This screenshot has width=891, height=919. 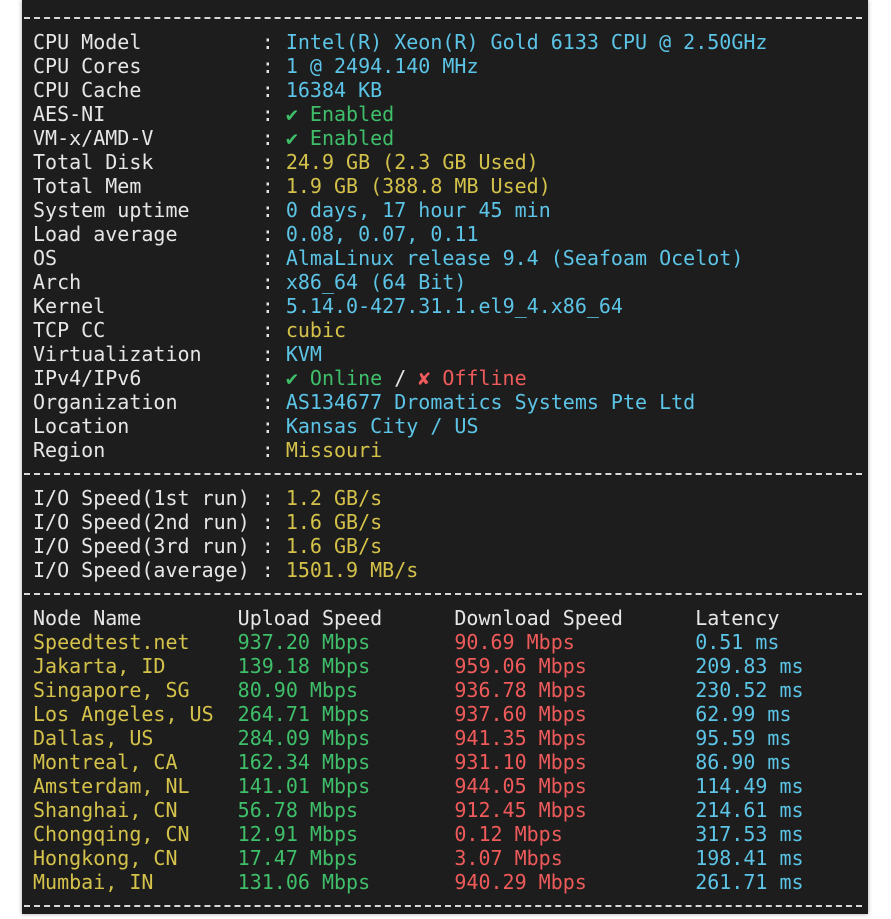 I want to click on table-cell: 912.45 Mbps, so click(x=520, y=810).